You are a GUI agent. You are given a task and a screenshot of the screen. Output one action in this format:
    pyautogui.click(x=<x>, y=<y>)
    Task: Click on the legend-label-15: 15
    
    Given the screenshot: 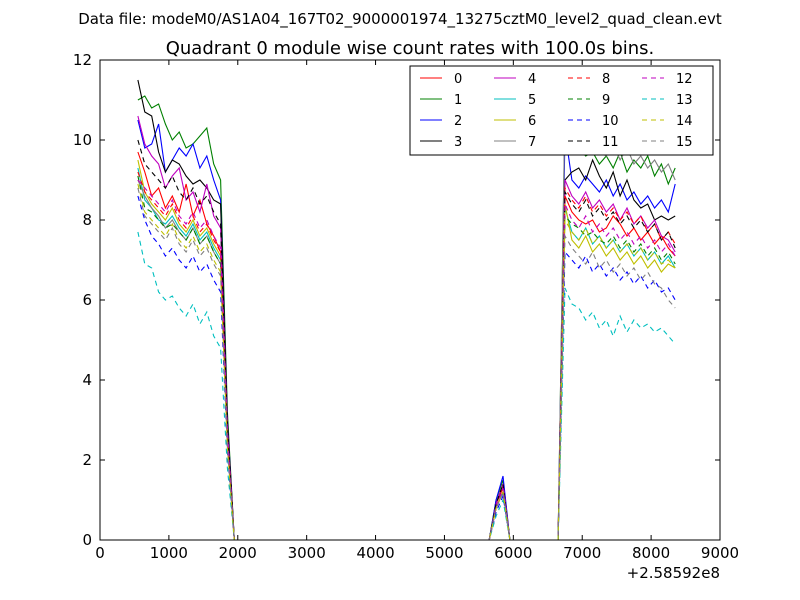 What is the action you would take?
    pyautogui.click(x=684, y=142)
    